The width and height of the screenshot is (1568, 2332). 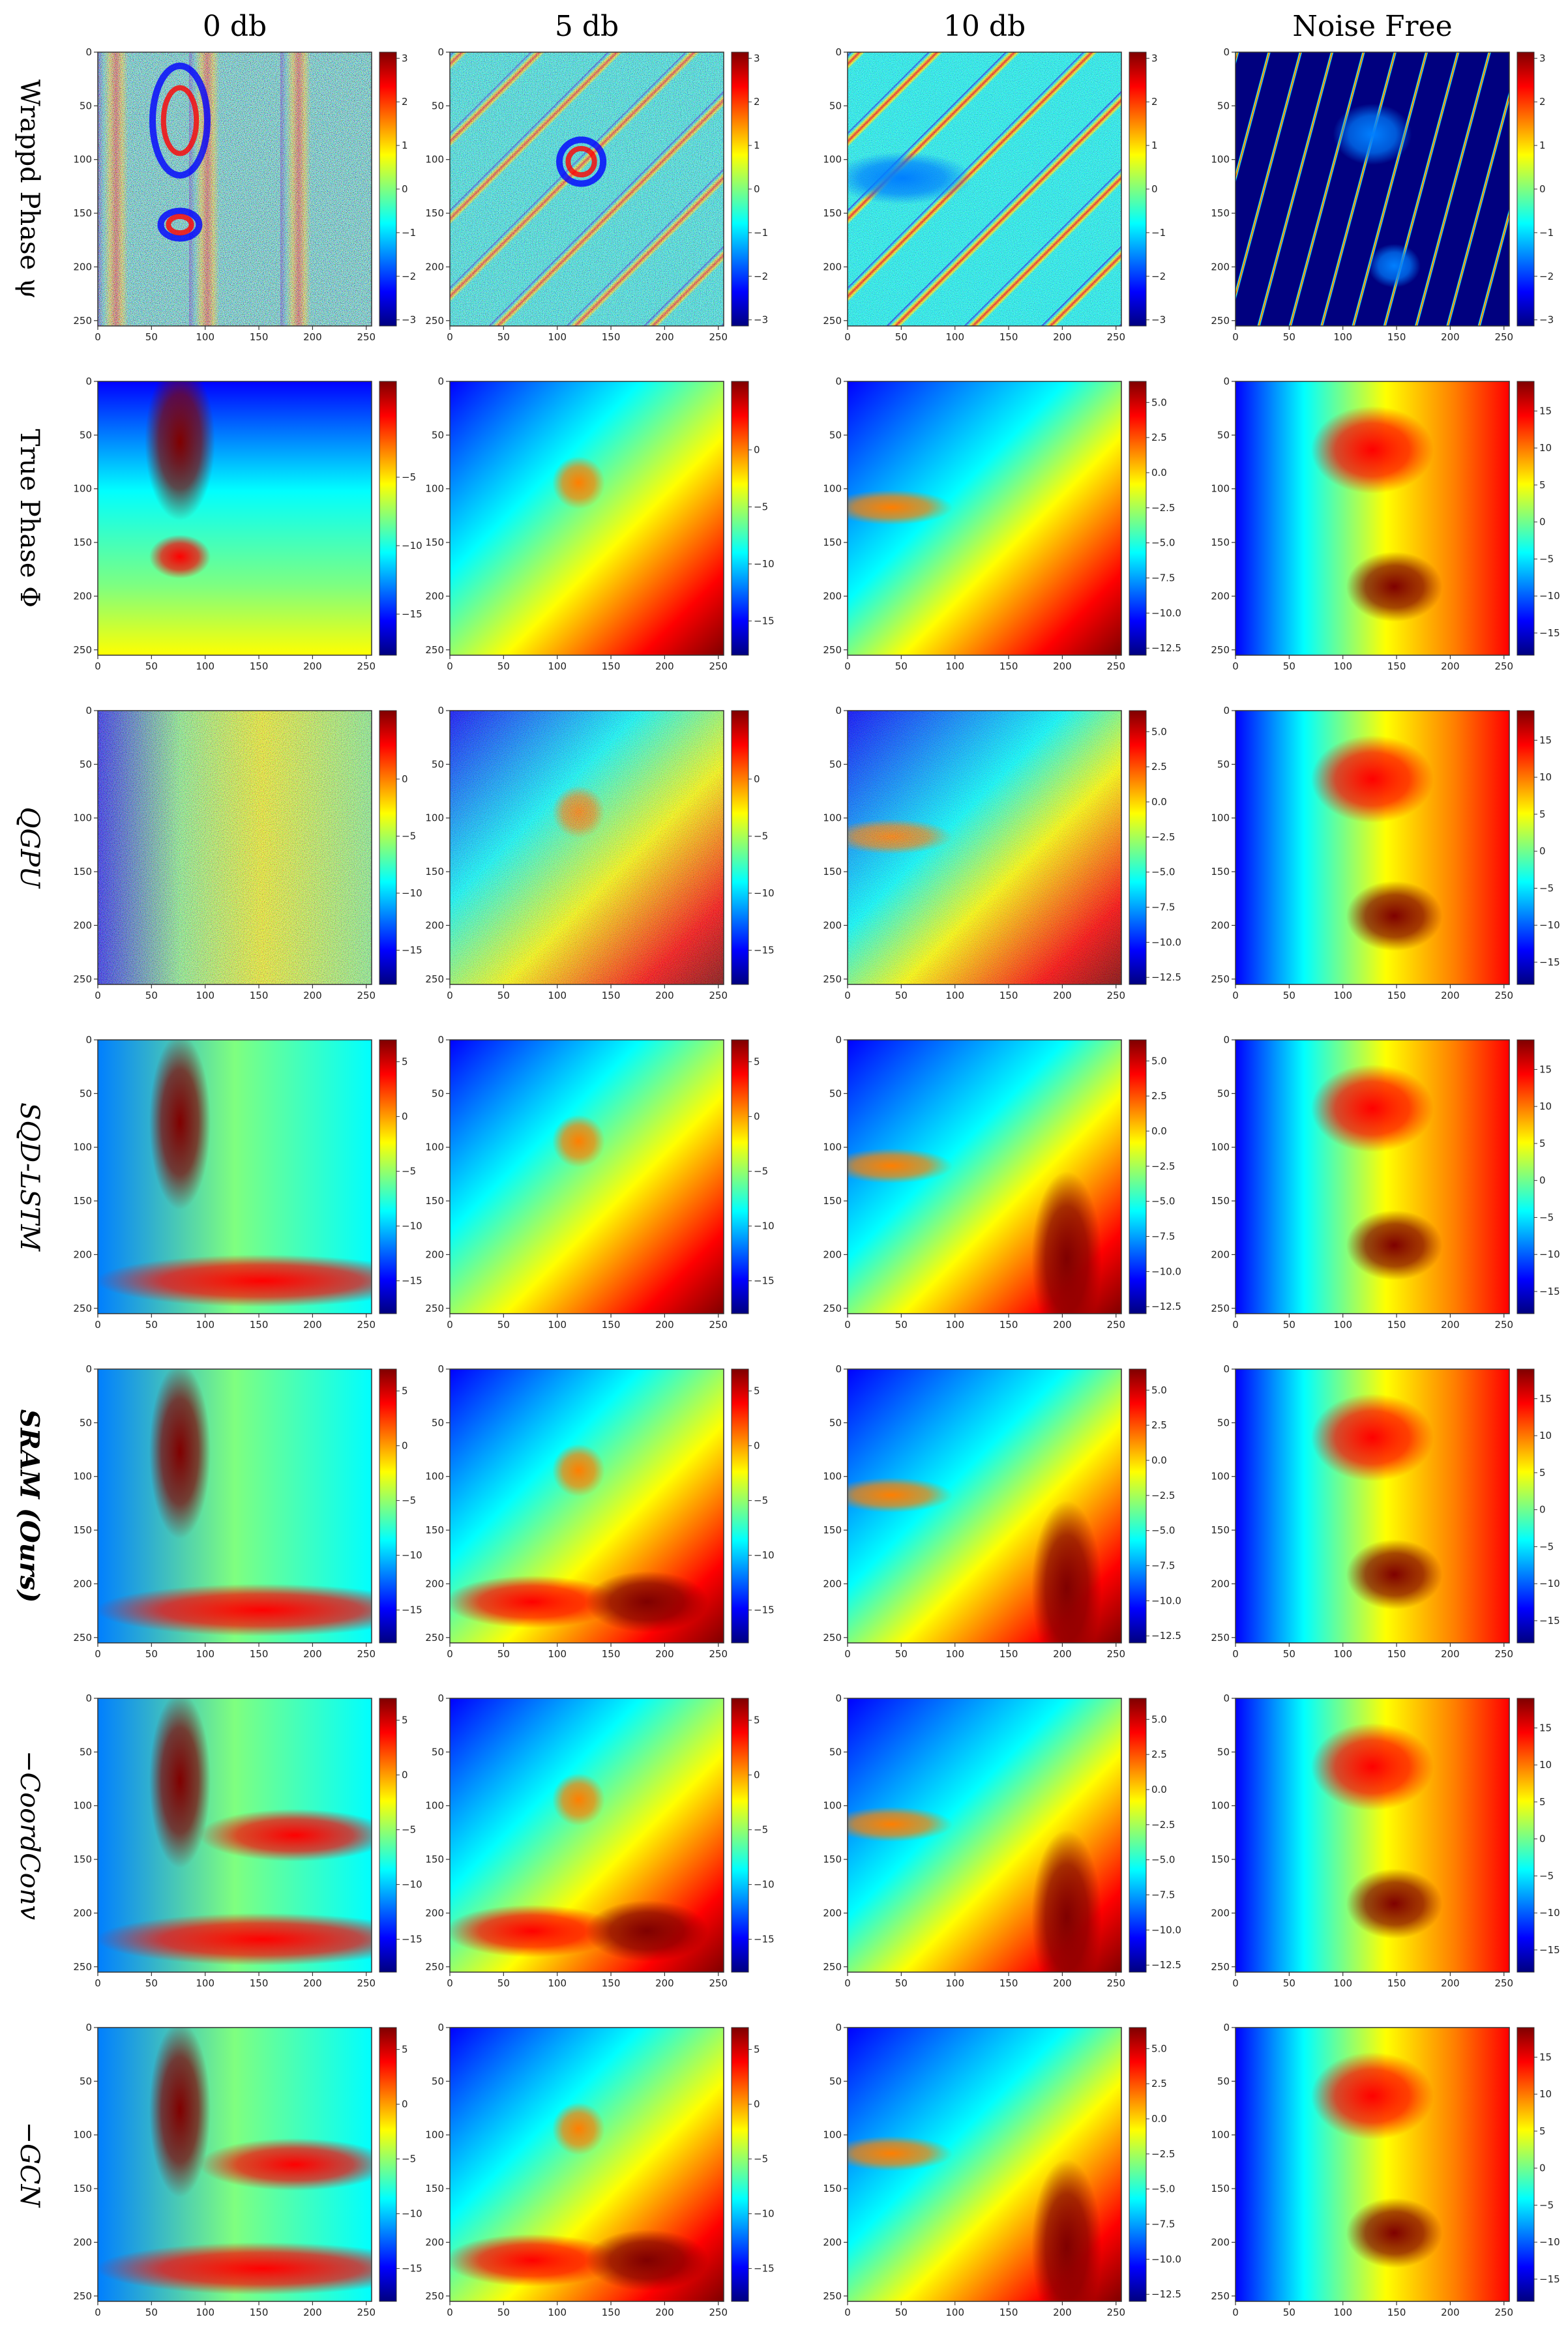 I want to click on colorbar-tick-label: 1, so click(x=757, y=145).